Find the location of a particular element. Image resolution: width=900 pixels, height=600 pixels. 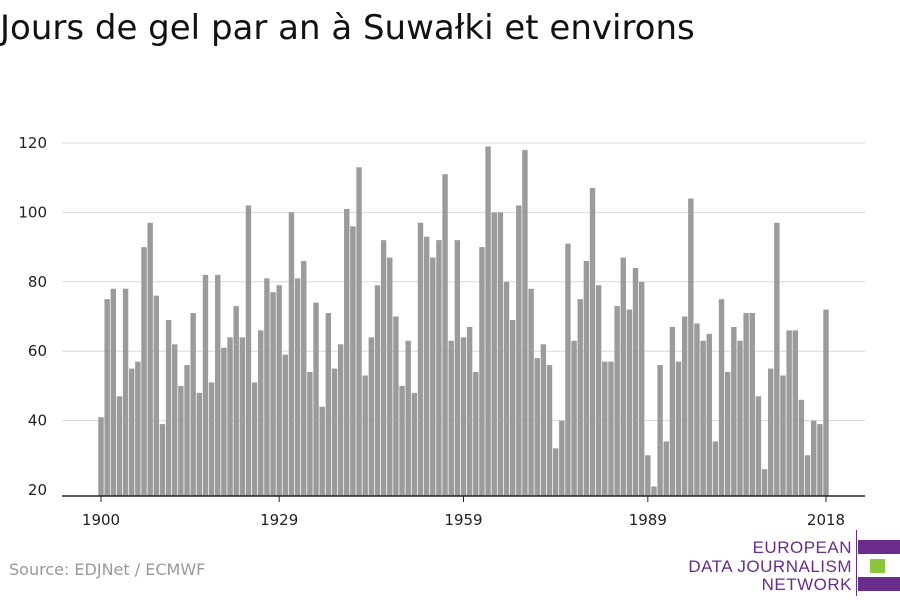

bar-2017 is located at coordinates (820, 460).